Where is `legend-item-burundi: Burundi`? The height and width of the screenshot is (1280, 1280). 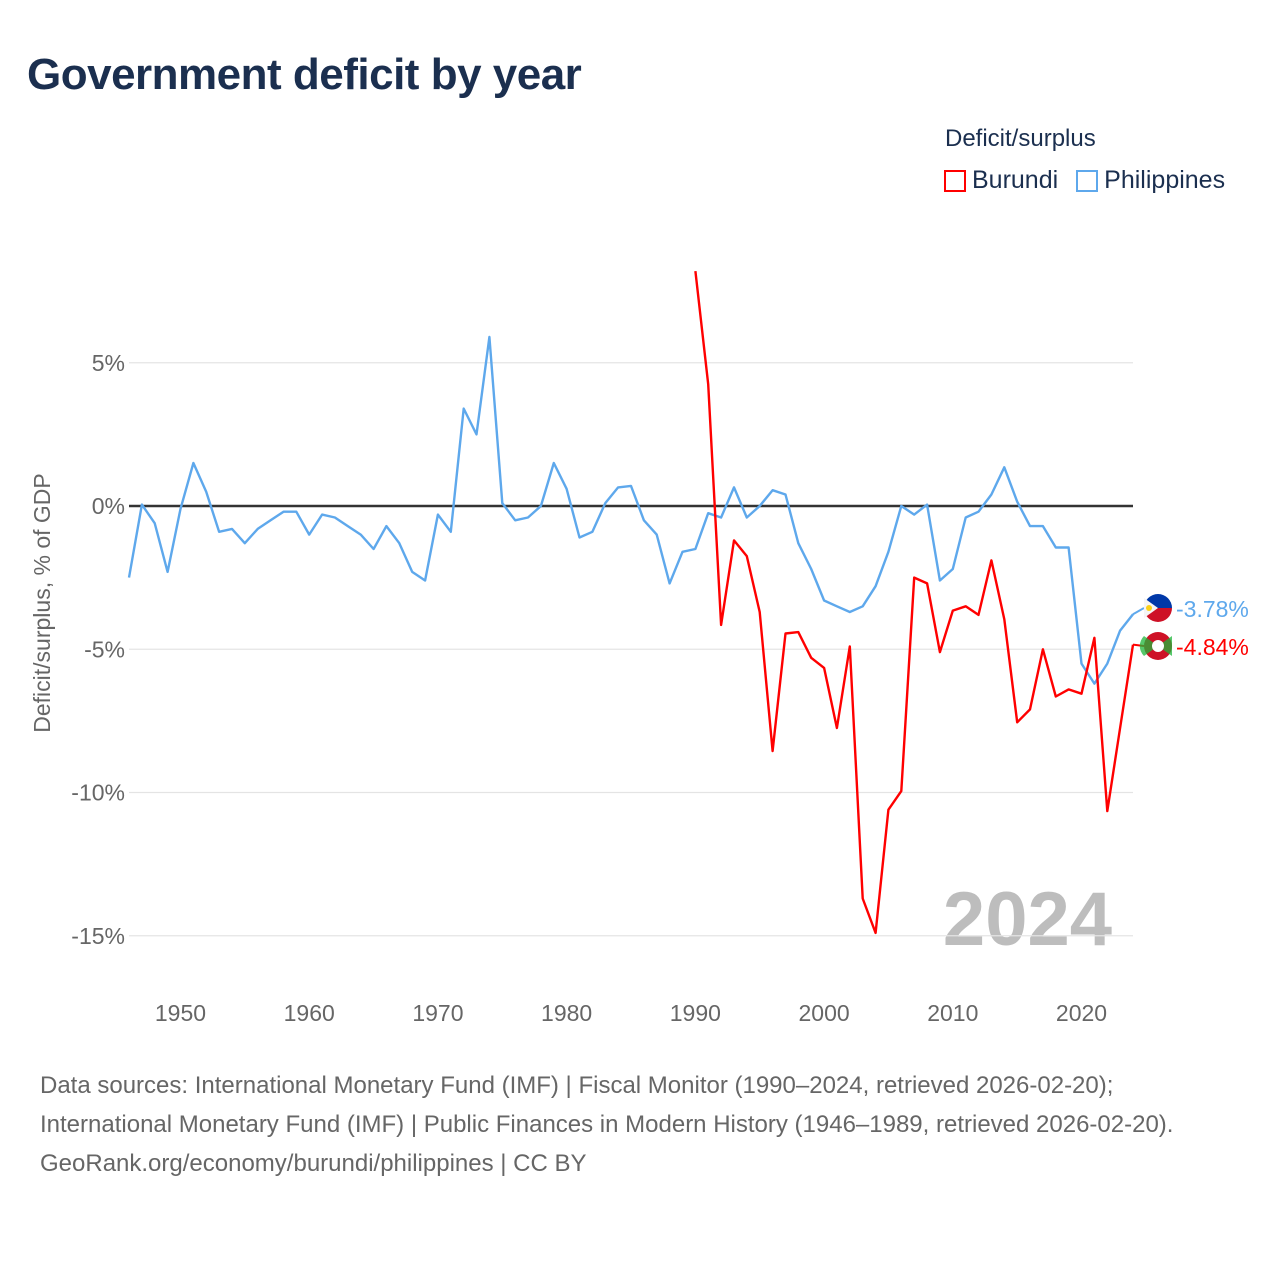
legend-item-burundi: Burundi is located at coordinates (1001, 180).